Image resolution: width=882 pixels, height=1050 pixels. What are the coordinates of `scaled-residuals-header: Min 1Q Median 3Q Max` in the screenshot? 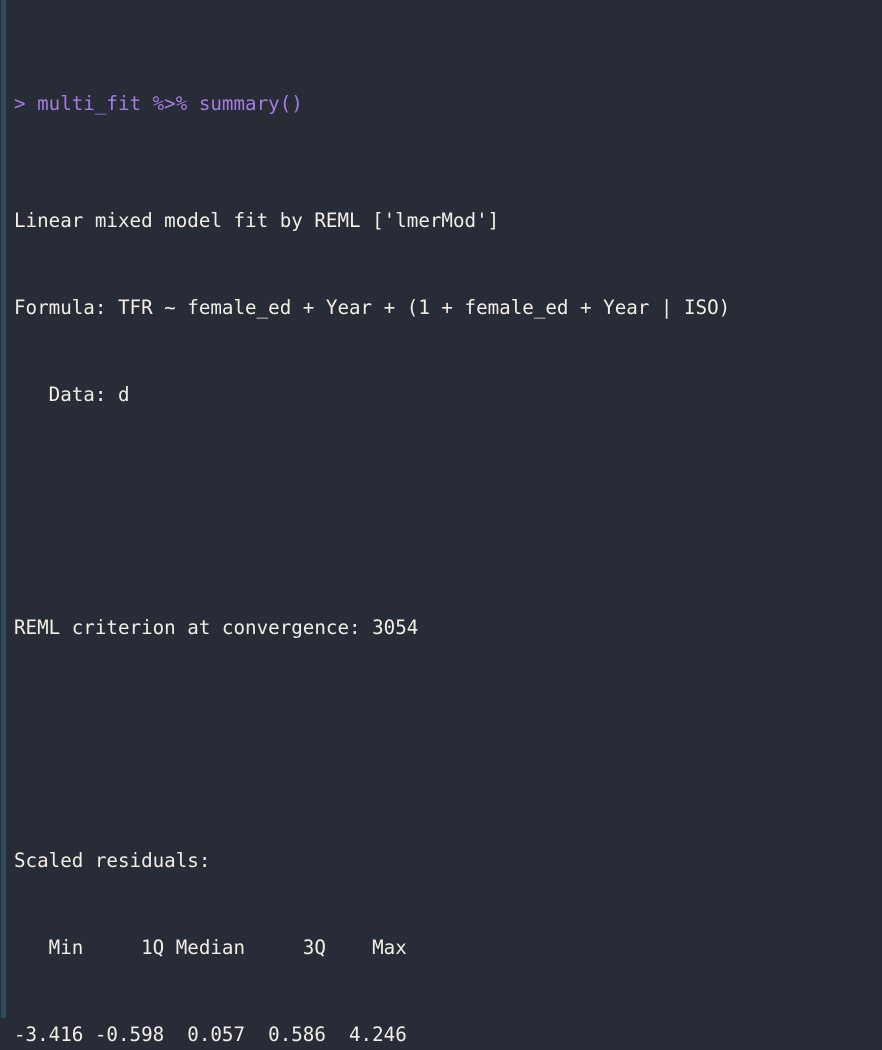 It's located at (216, 947).